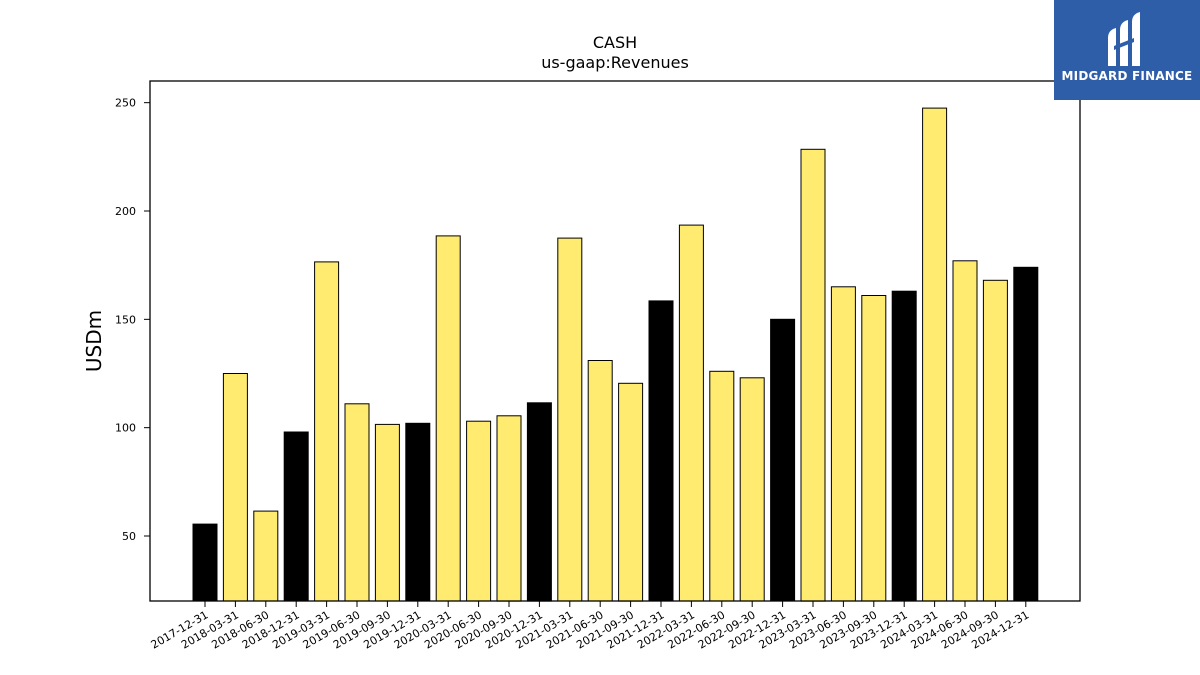  What do you see at coordinates (615, 42) in the screenshot?
I see `chart-title: CASH` at bounding box center [615, 42].